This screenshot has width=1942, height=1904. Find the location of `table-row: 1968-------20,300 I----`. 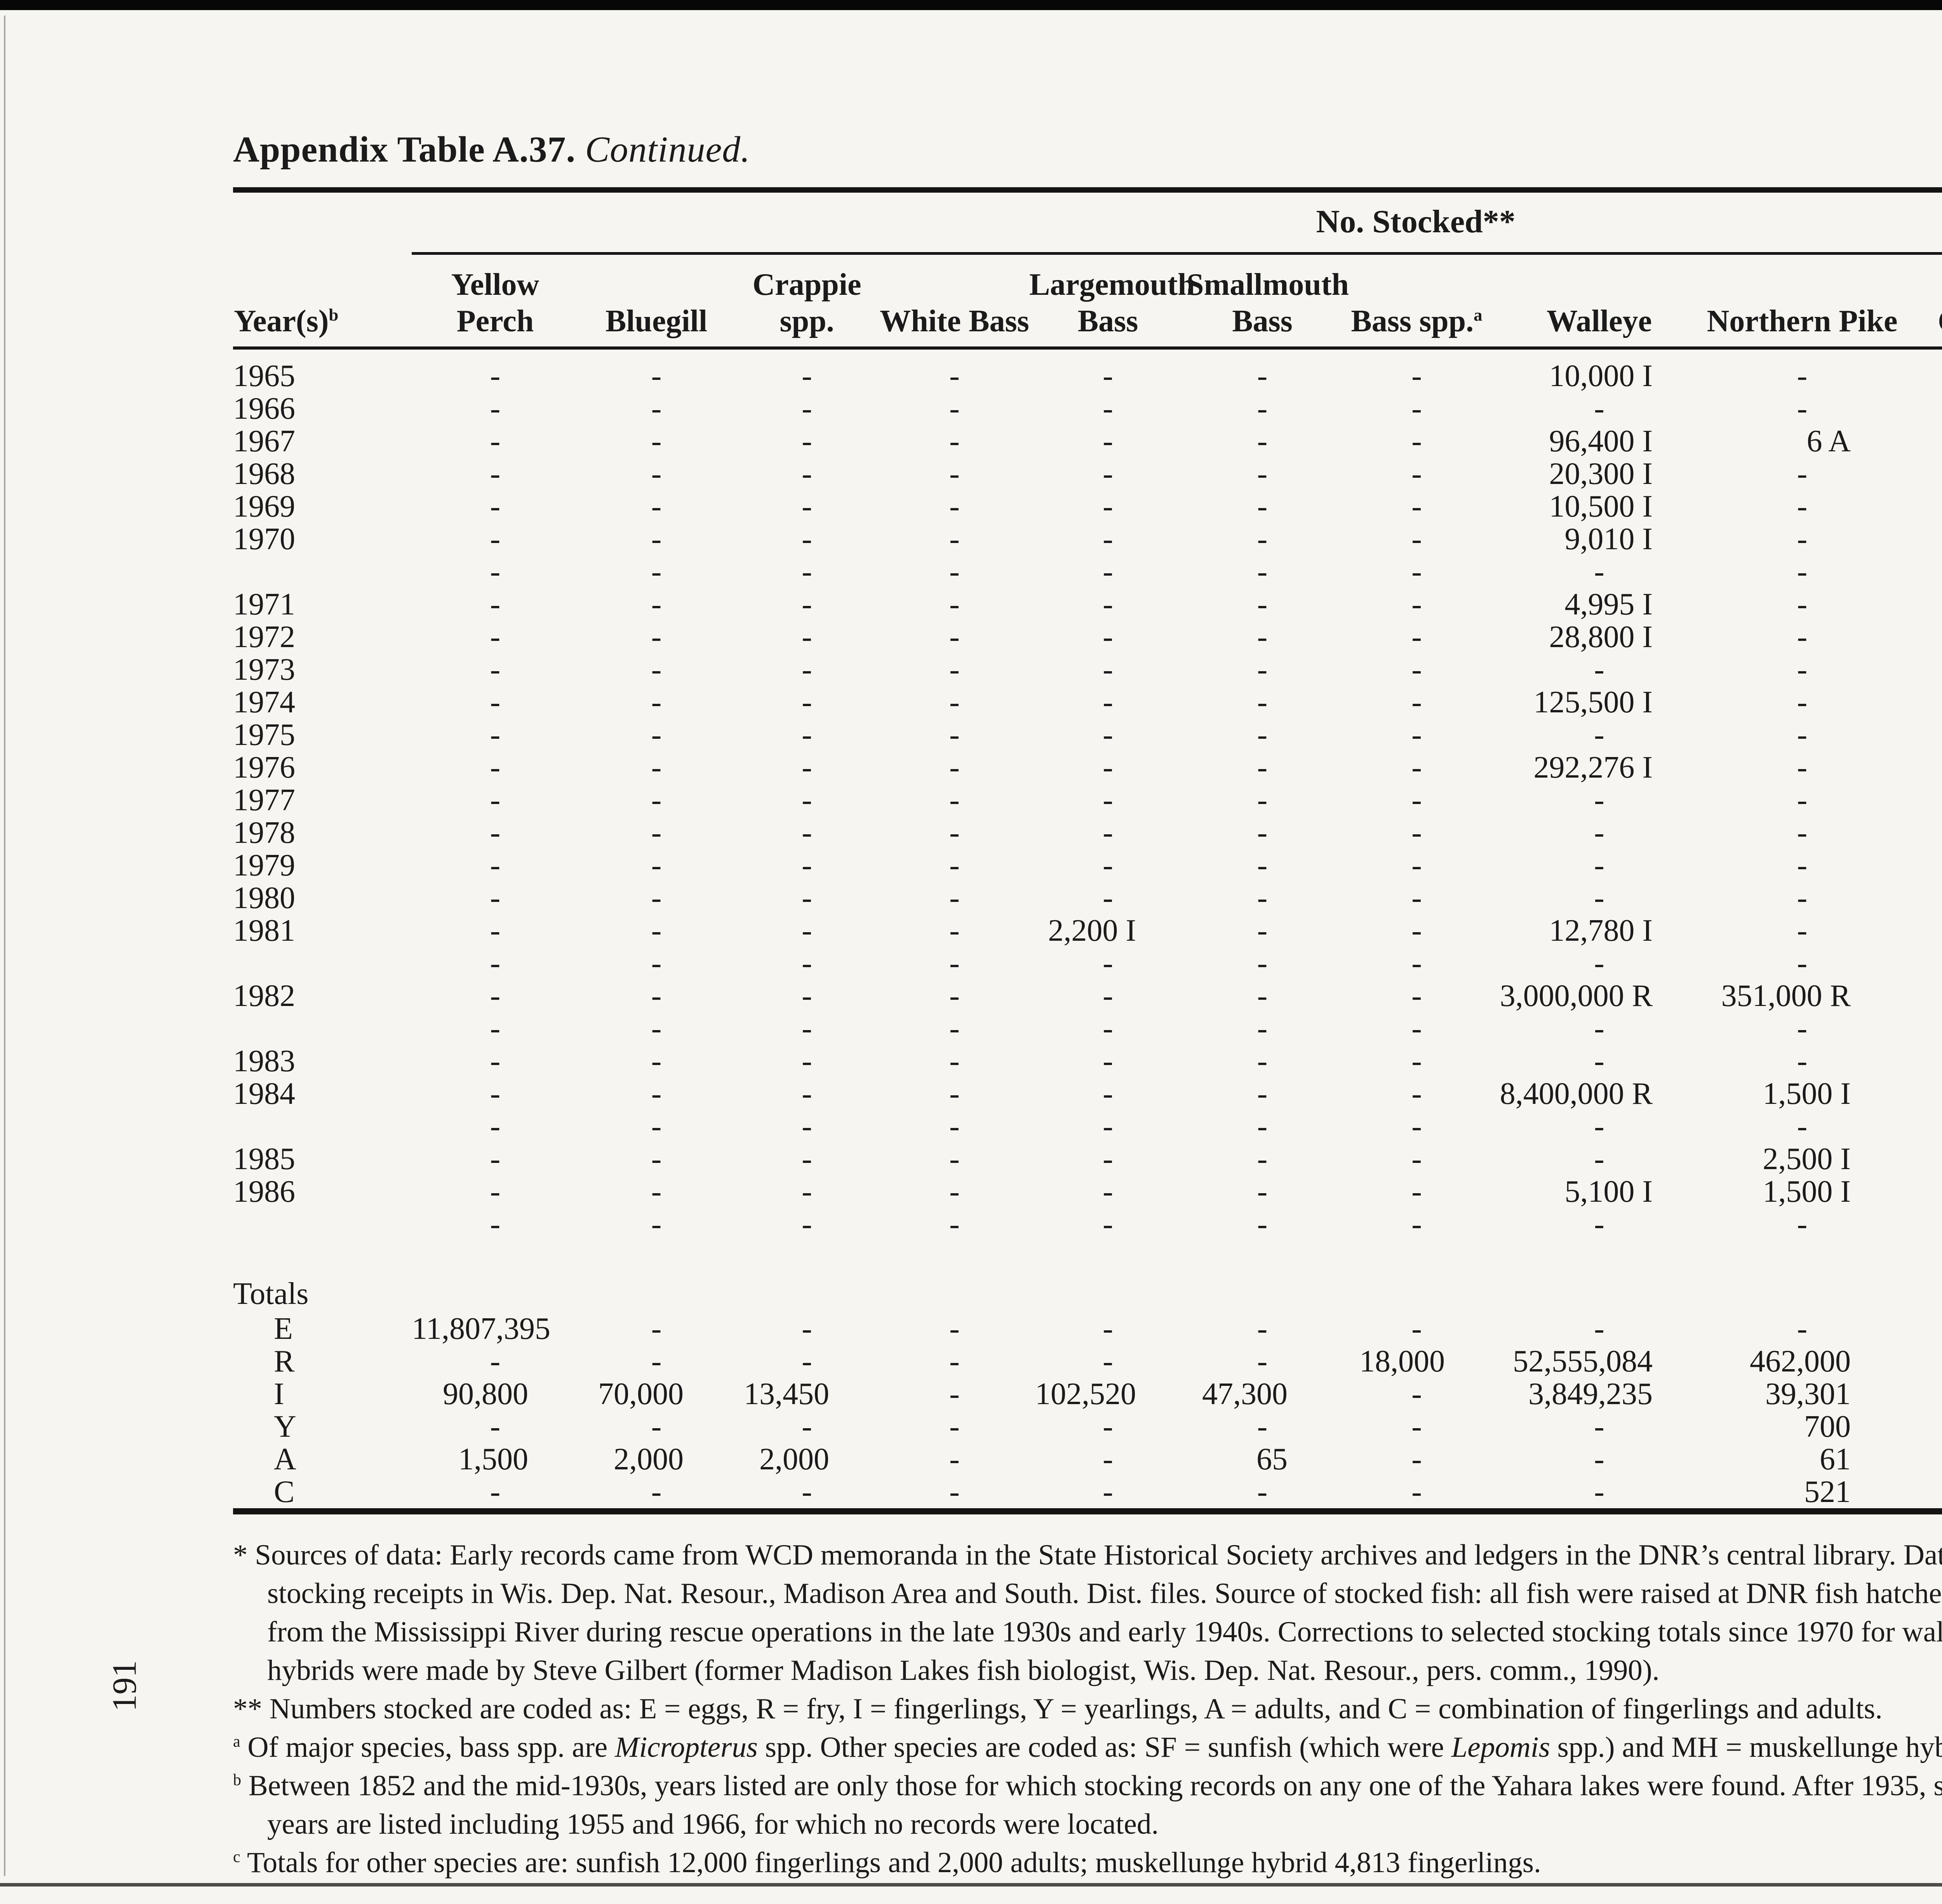

table-row: 1968-------20,300 I---- is located at coordinates (1087, 474).